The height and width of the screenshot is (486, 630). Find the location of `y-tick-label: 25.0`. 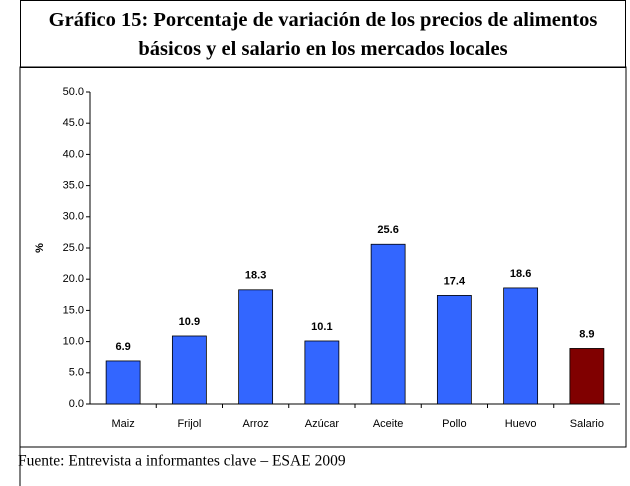

y-tick-label: 25.0 is located at coordinates (73, 248).